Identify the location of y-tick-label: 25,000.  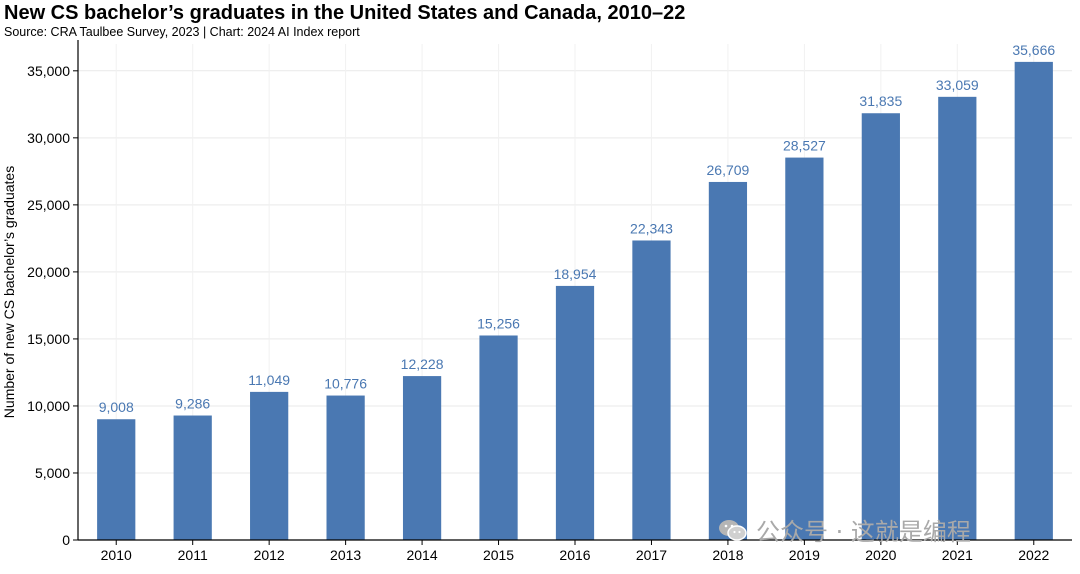
(48, 205).